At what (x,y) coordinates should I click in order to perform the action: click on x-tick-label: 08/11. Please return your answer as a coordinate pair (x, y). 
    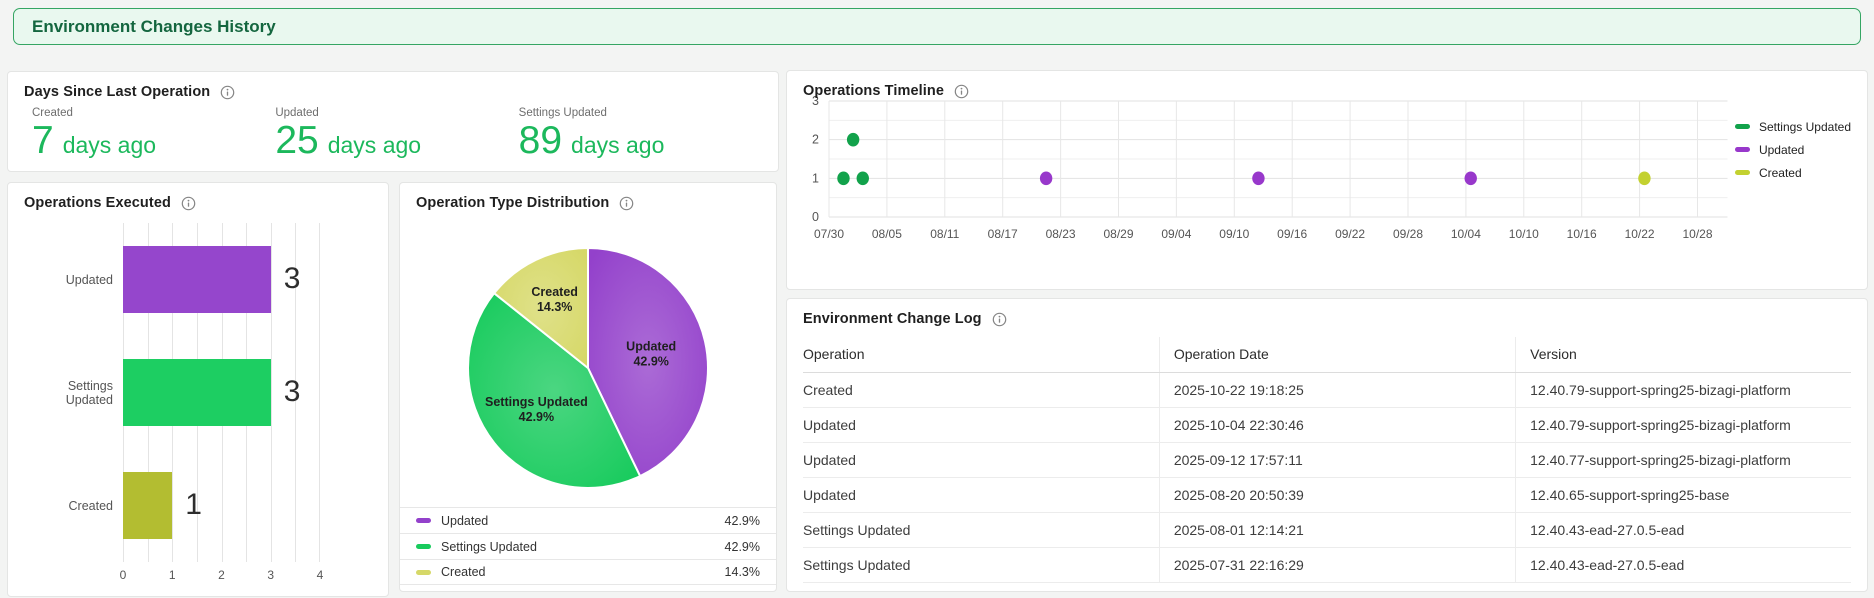
    Looking at the image, I should click on (944, 234).